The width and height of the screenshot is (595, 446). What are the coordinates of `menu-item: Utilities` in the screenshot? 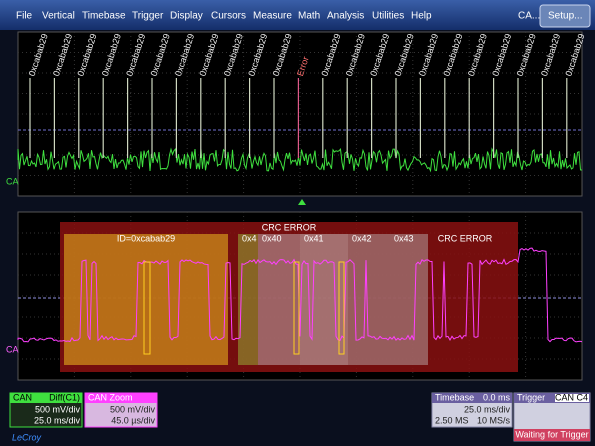 It's located at (388, 16).